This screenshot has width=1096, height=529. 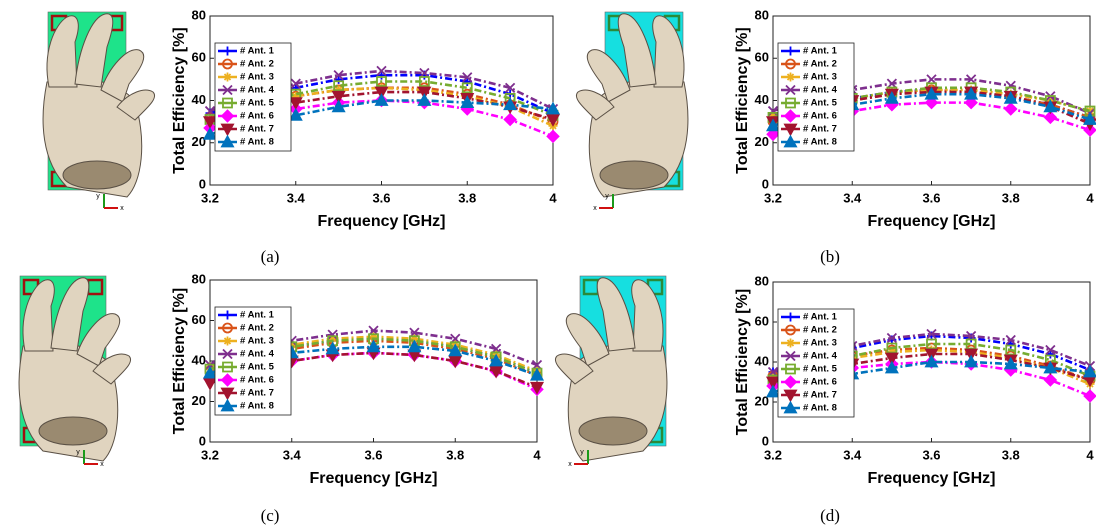 I want to click on legend-label: # Ant. 3, so click(x=257, y=77).